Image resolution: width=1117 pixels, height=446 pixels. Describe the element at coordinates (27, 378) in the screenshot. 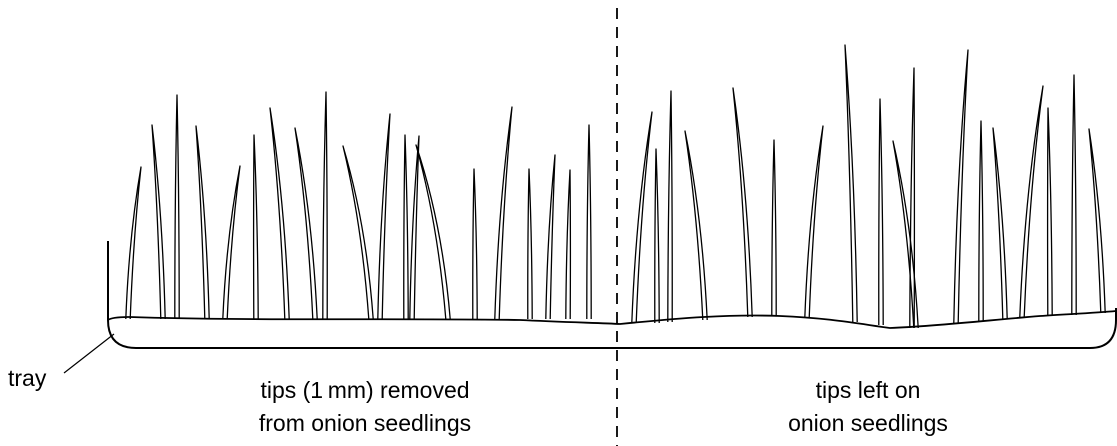

I see `tray-label: tray` at that location.